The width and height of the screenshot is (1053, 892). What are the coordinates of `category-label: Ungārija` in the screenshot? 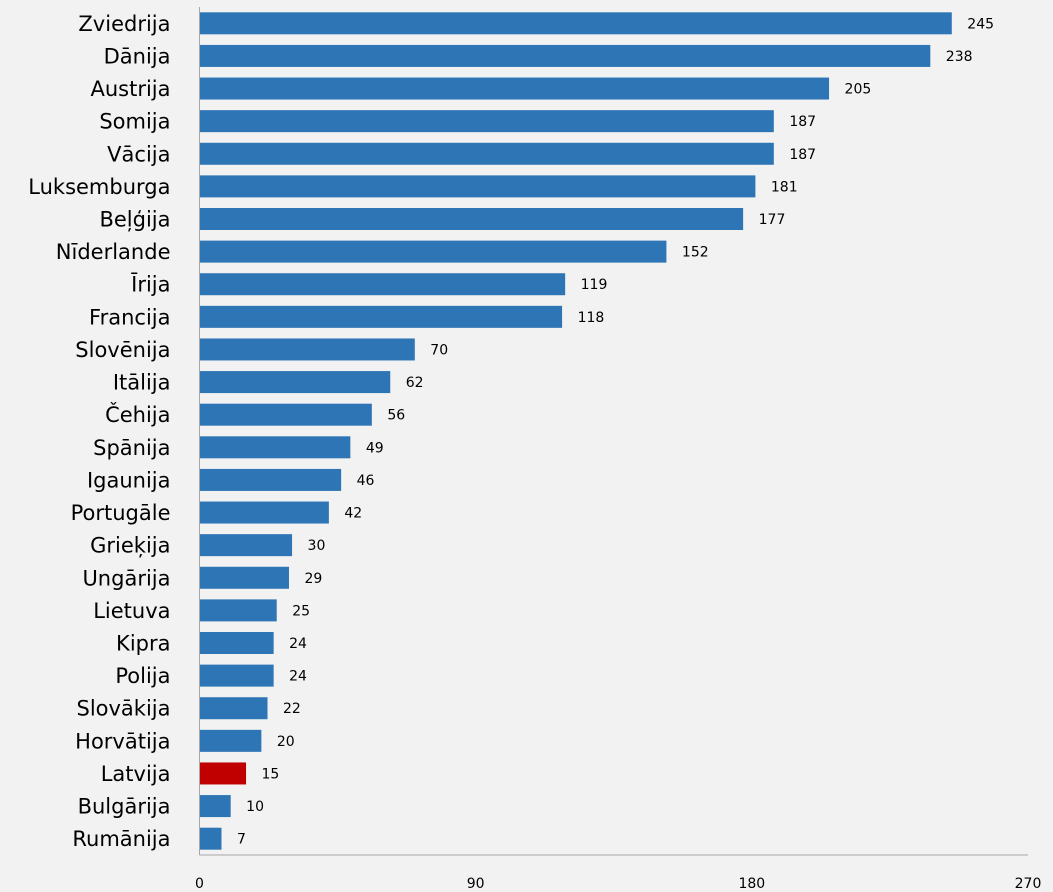 It's located at (126, 578).